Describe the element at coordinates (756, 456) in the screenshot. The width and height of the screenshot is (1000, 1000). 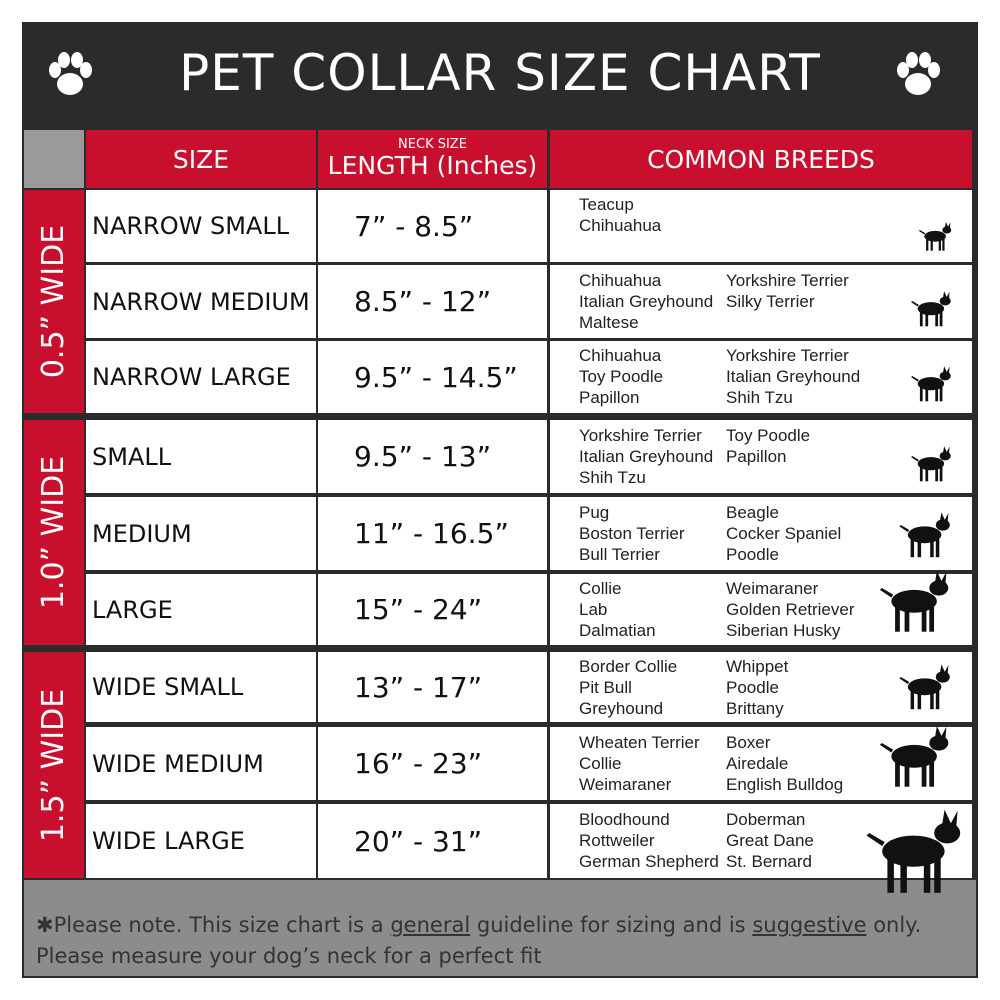
I see `breed-name: Papillon` at that location.